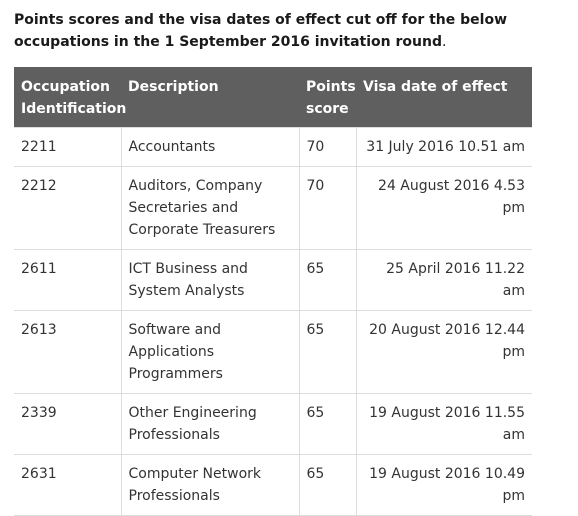 This screenshot has height=516, width=578. I want to click on cell-occupation-id: 2212, so click(67, 208).